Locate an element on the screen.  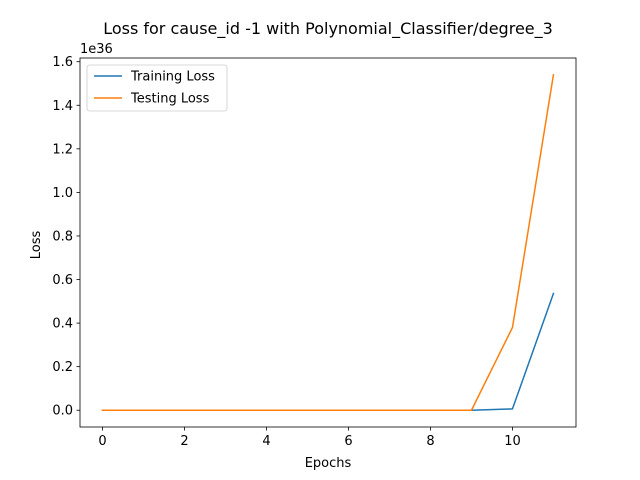
y-axis-label: Loss is located at coordinates (36, 245).